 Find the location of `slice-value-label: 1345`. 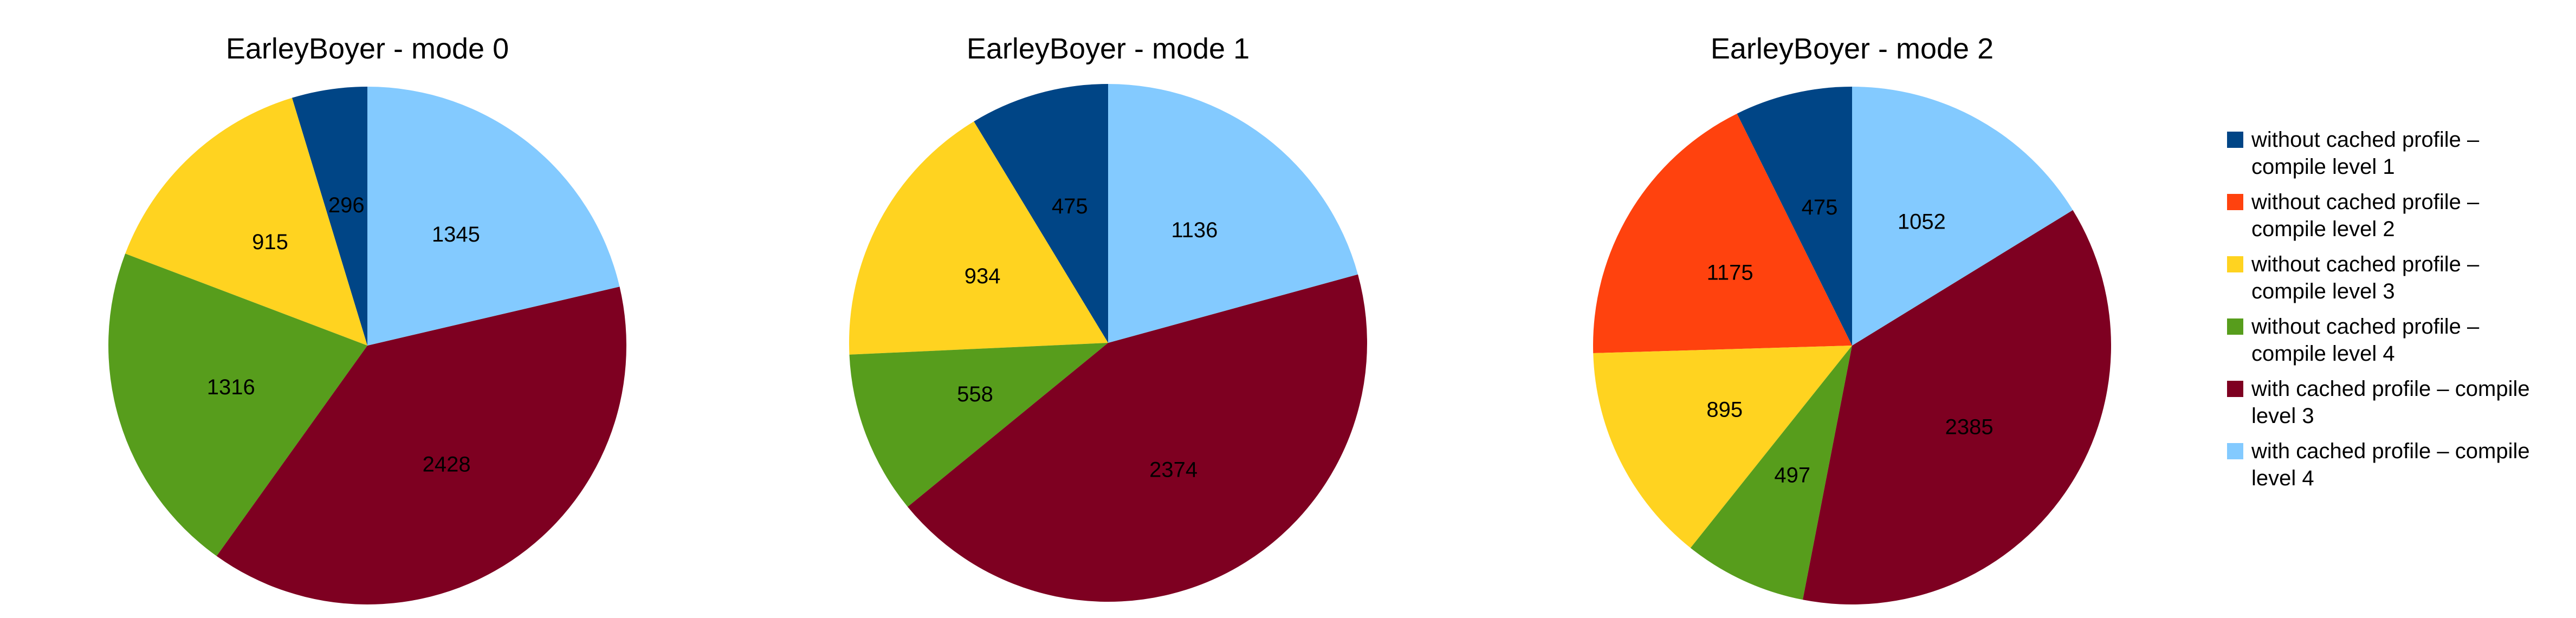

slice-value-label: 1345 is located at coordinates (456, 234).